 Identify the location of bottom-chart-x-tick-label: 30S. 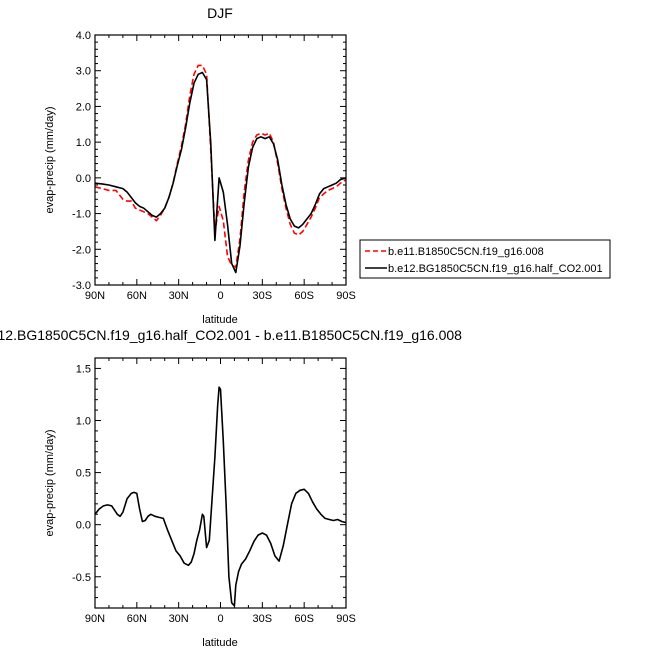
(263, 619).